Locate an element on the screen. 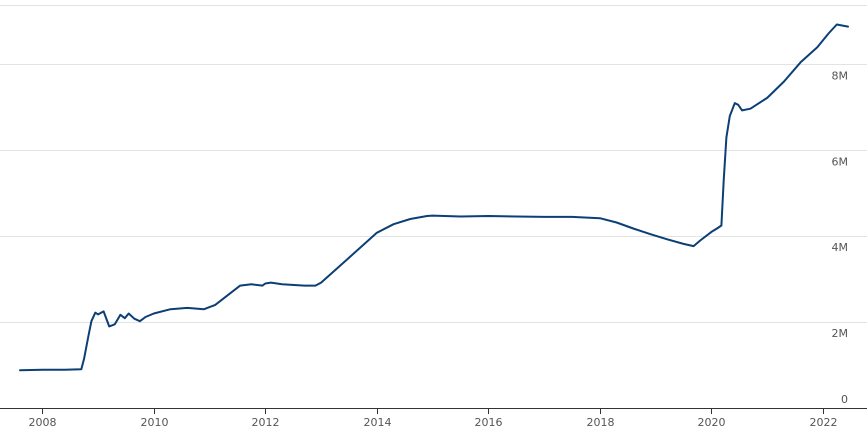 The image size is (867, 446). y-tick-label: 4M is located at coordinates (840, 247).